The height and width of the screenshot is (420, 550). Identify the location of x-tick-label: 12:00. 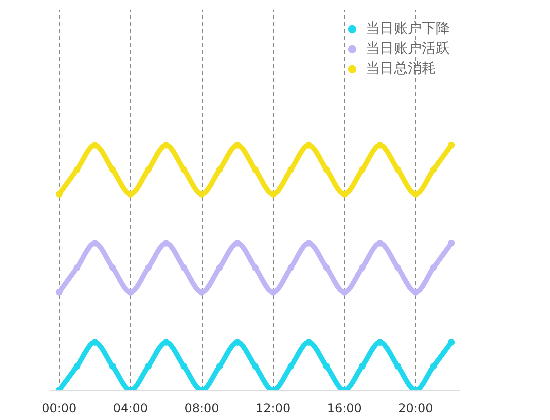
(273, 409).